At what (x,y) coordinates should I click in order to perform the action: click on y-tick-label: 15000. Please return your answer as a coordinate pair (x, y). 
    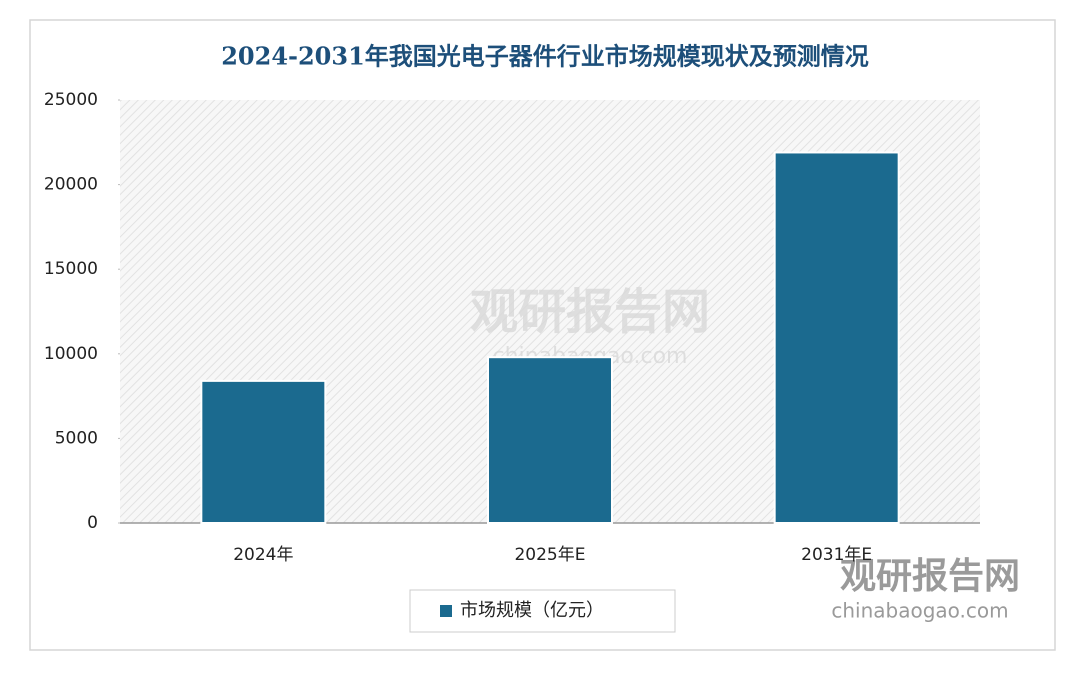
    Looking at the image, I should click on (71, 269).